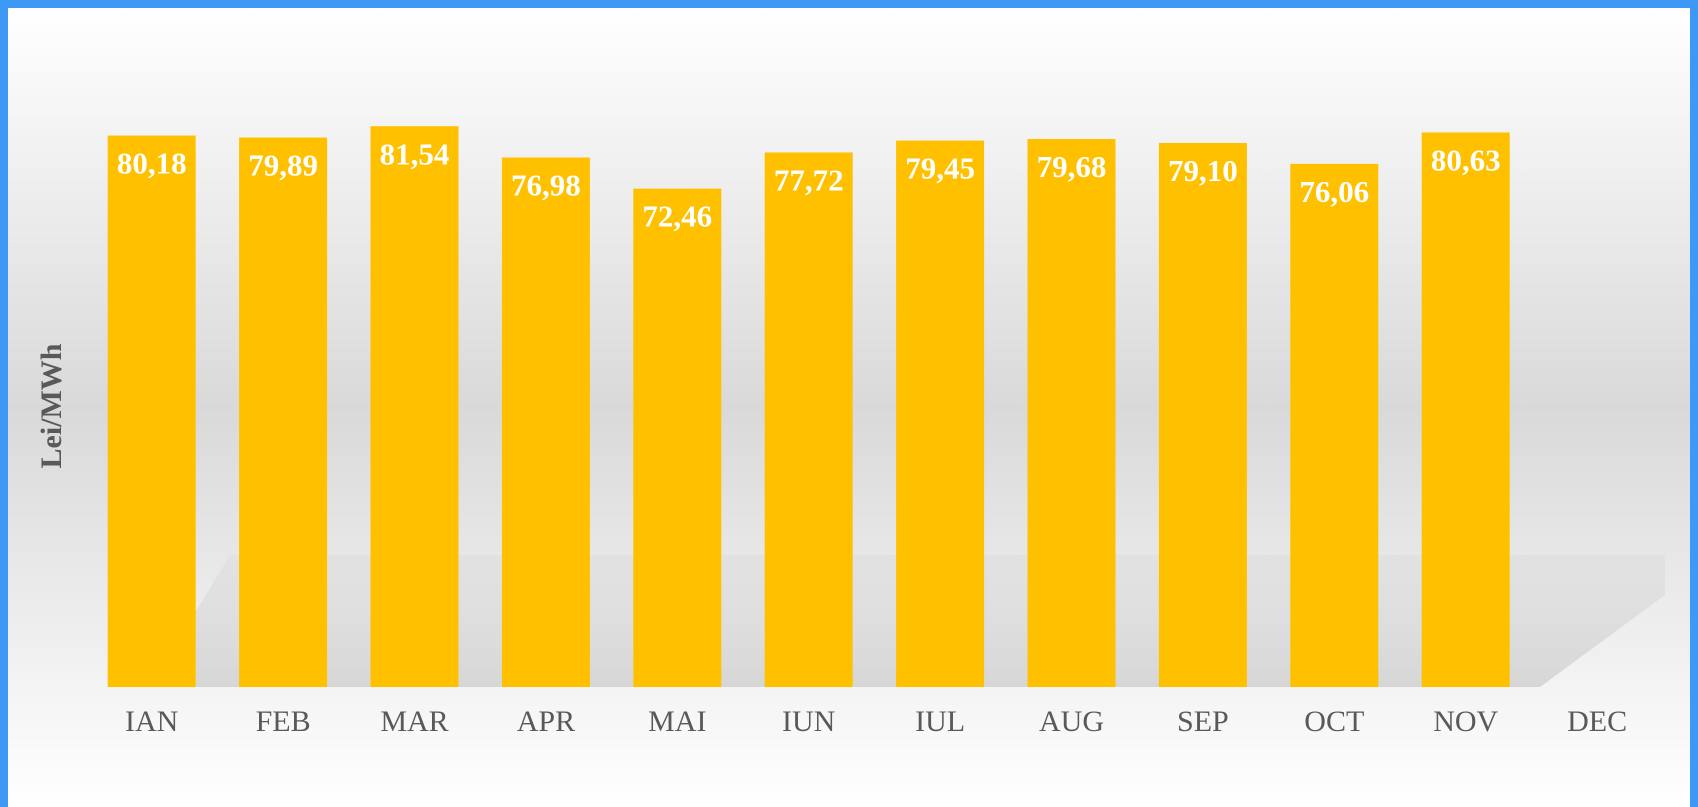 The width and height of the screenshot is (1698, 807). What do you see at coordinates (1072, 166) in the screenshot?
I see `value-label: 79,68` at bounding box center [1072, 166].